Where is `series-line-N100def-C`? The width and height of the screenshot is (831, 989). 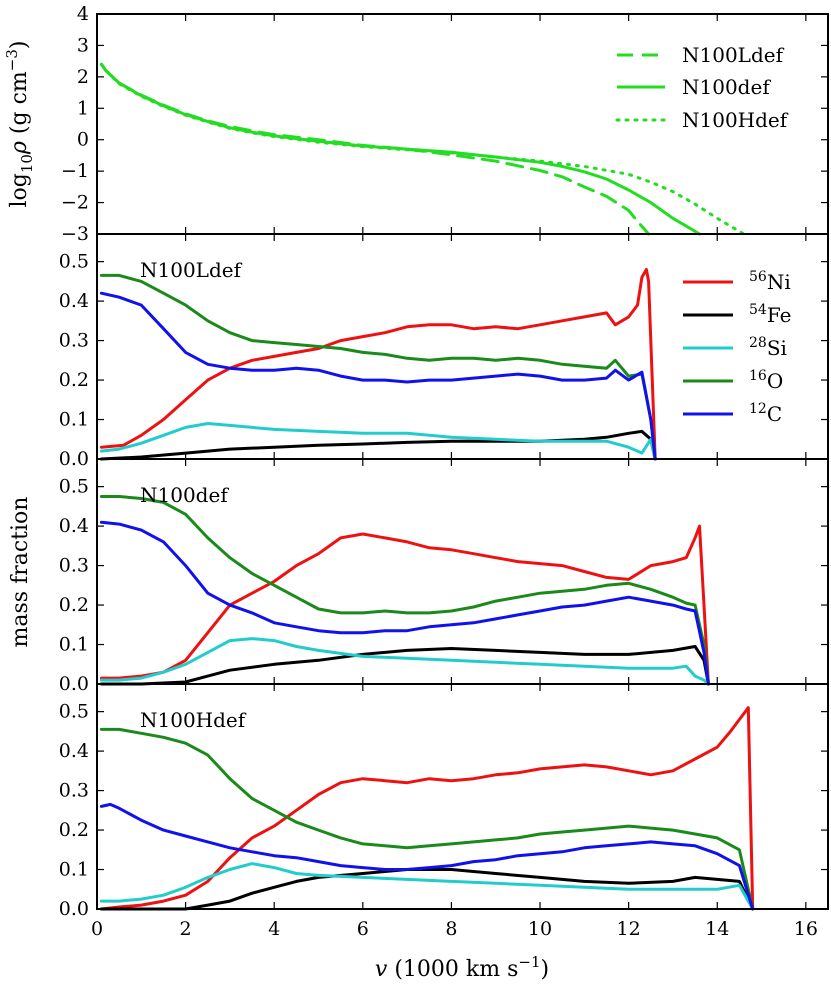 series-line-N100def-C is located at coordinates (404, 603).